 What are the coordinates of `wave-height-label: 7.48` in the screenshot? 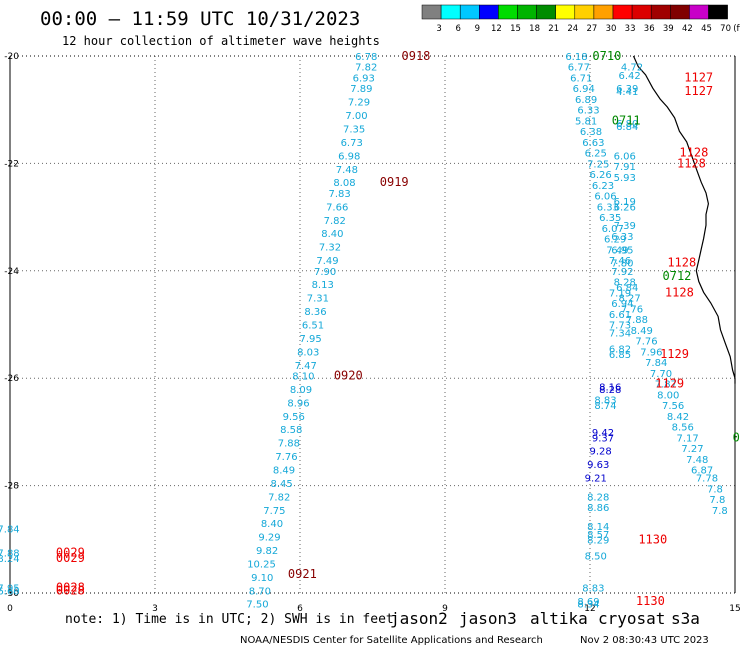 It's located at (347, 170).